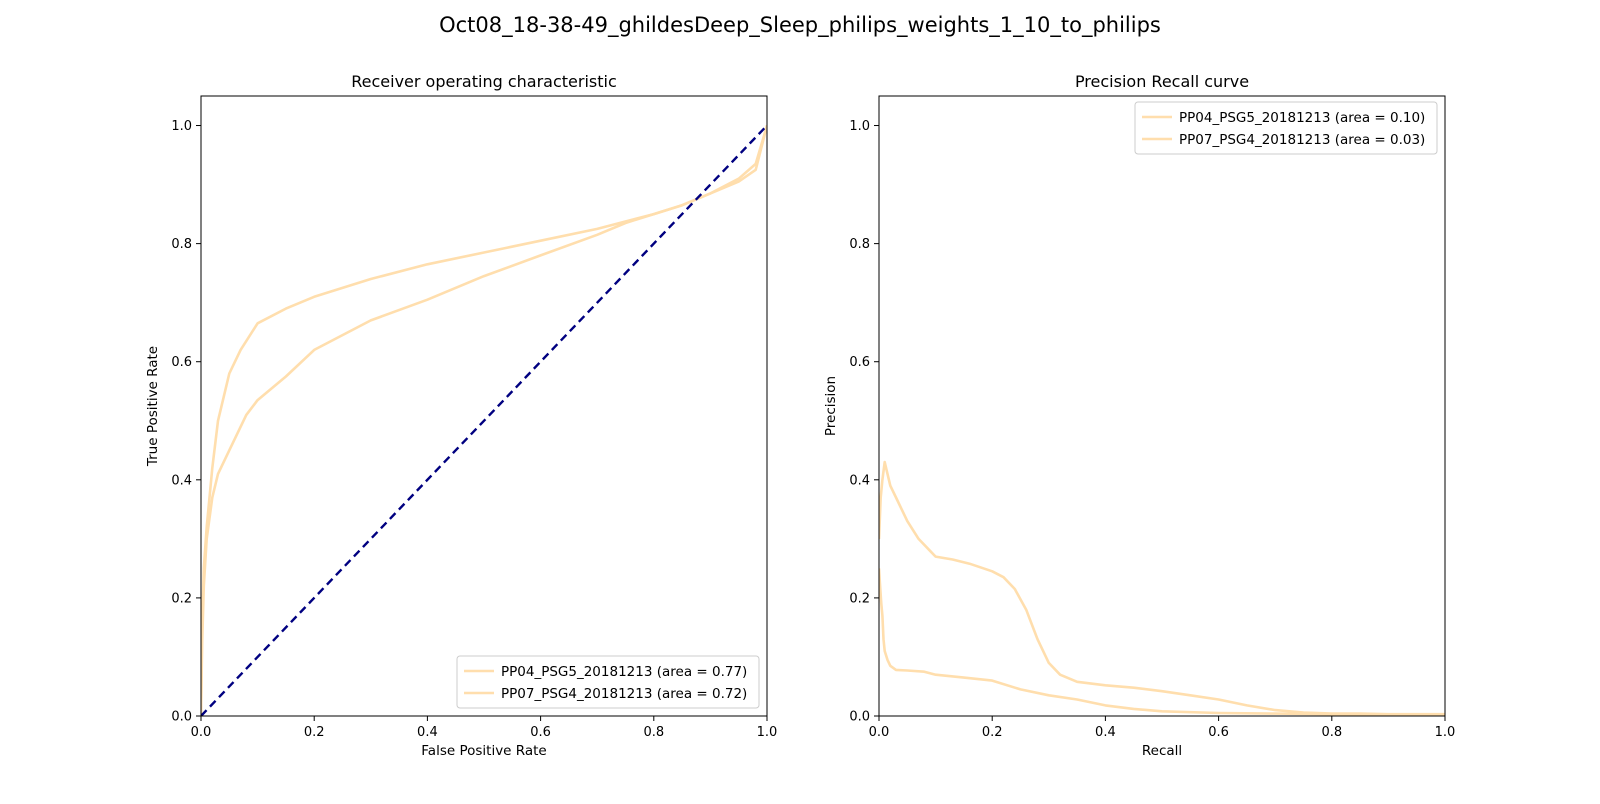 The width and height of the screenshot is (1600, 804). Describe the element at coordinates (831, 406) in the screenshot. I see `y-axis-label: Precision` at that location.